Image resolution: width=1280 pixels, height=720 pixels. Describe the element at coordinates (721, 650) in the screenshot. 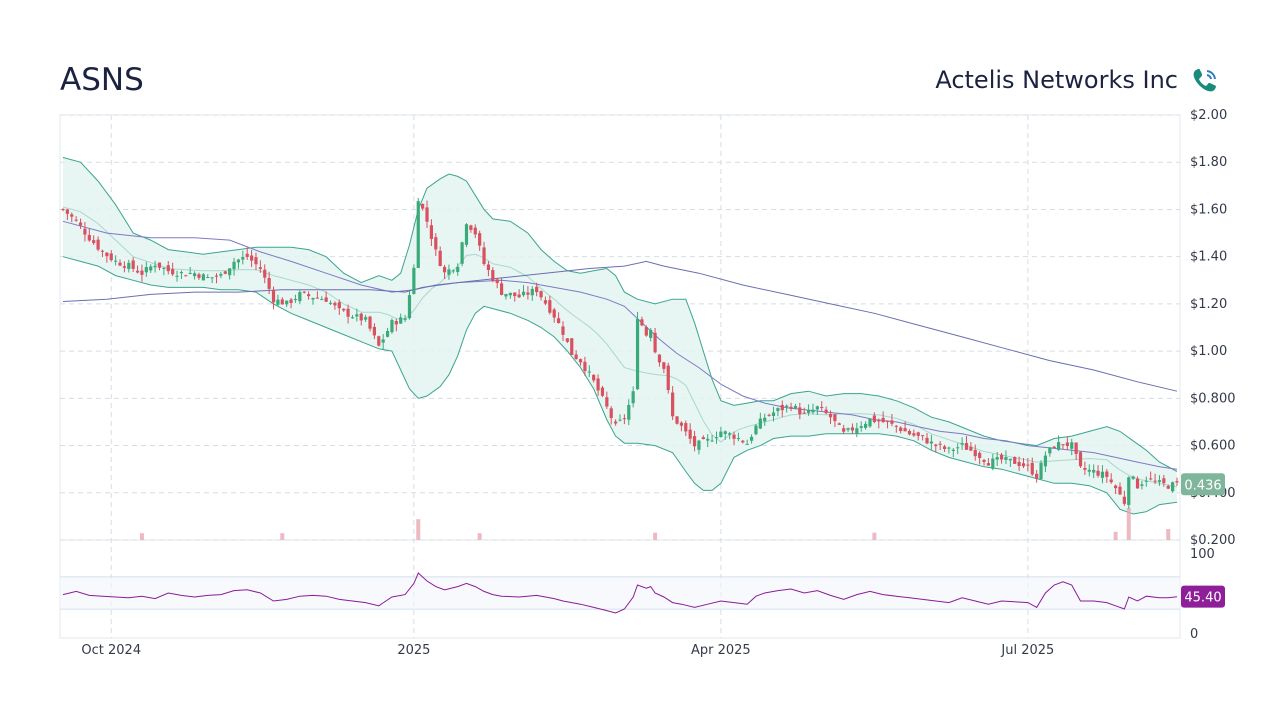

I see `time-tick-label: Apr 2025` at that location.